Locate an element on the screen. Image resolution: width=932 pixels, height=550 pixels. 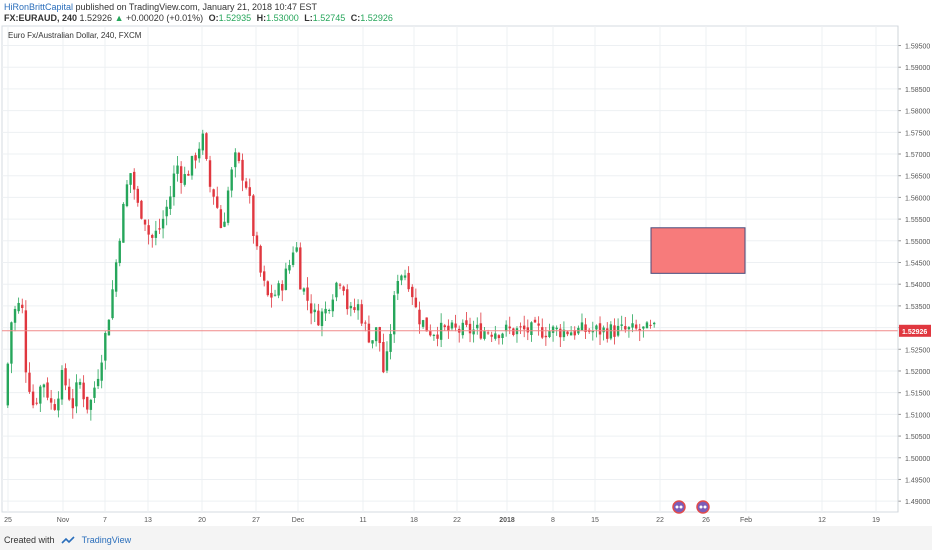
y-tick-label: 1.50500 is located at coordinates (917, 437).